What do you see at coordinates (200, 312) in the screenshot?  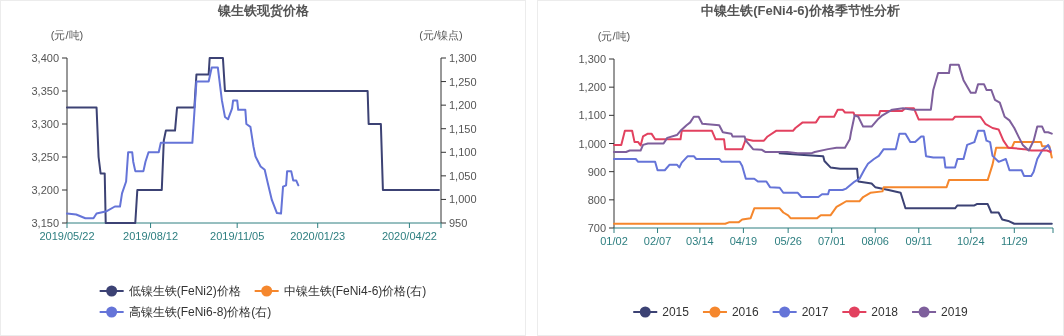 I see `legend-label: 高镍生铁(FeNi6-8)价格(右)` at bounding box center [200, 312].